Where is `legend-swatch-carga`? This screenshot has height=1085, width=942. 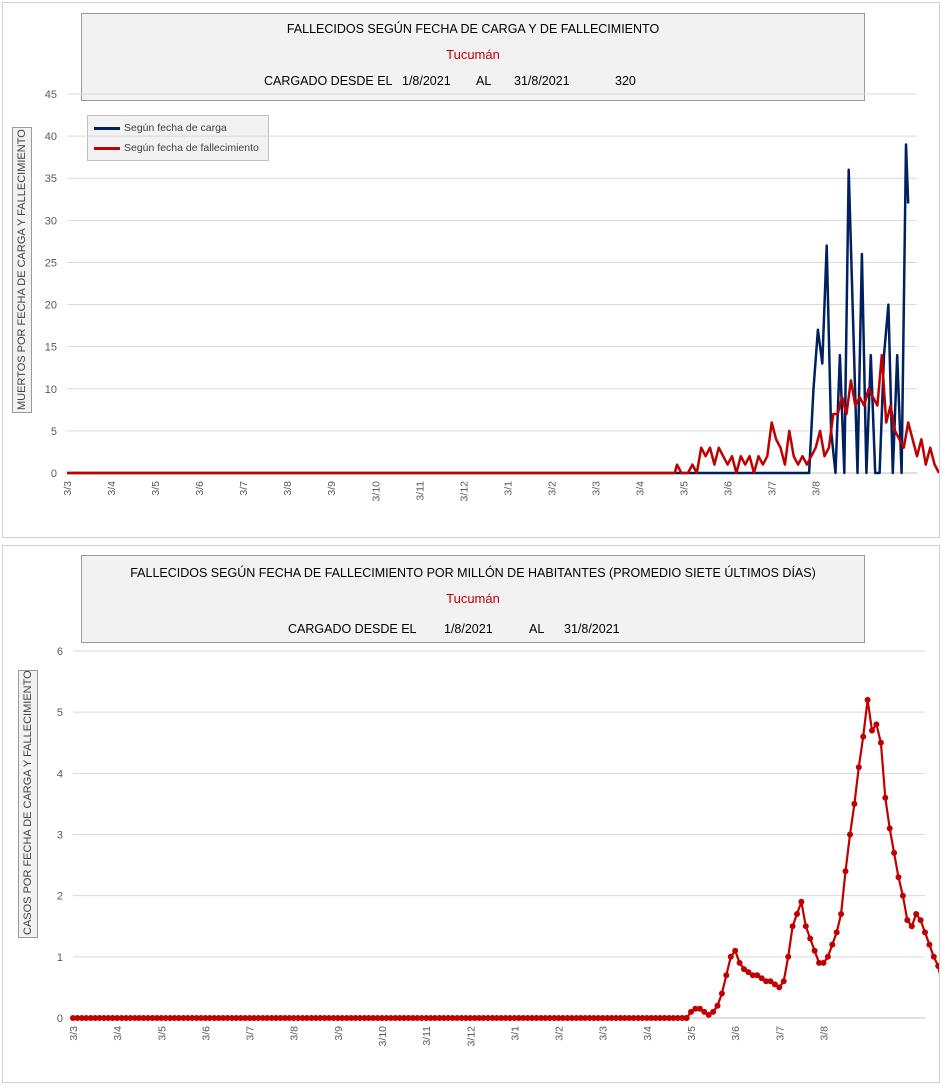 legend-swatch-carga is located at coordinates (107, 128).